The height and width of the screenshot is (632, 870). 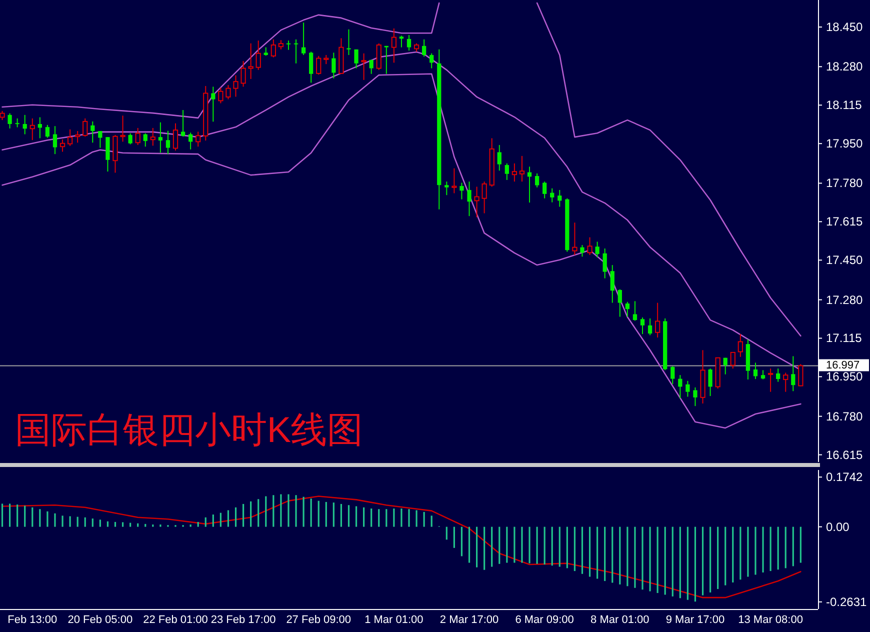 I want to click on x-tick-label: 2 Mar 17:00, so click(x=469, y=620).